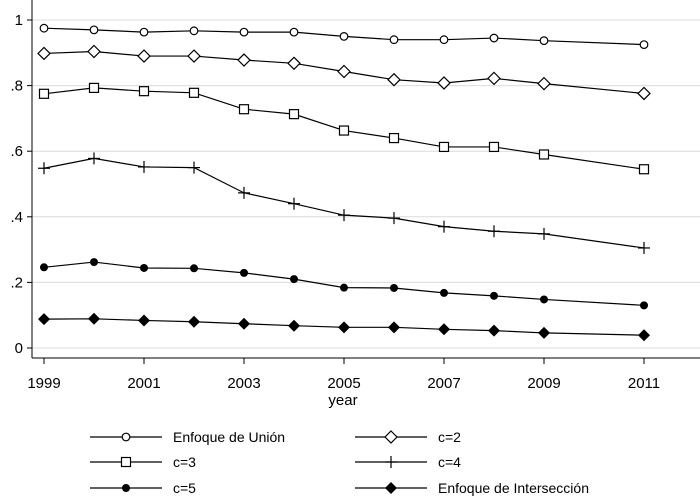  I want to click on x-tick-label: 2003, so click(243, 383).